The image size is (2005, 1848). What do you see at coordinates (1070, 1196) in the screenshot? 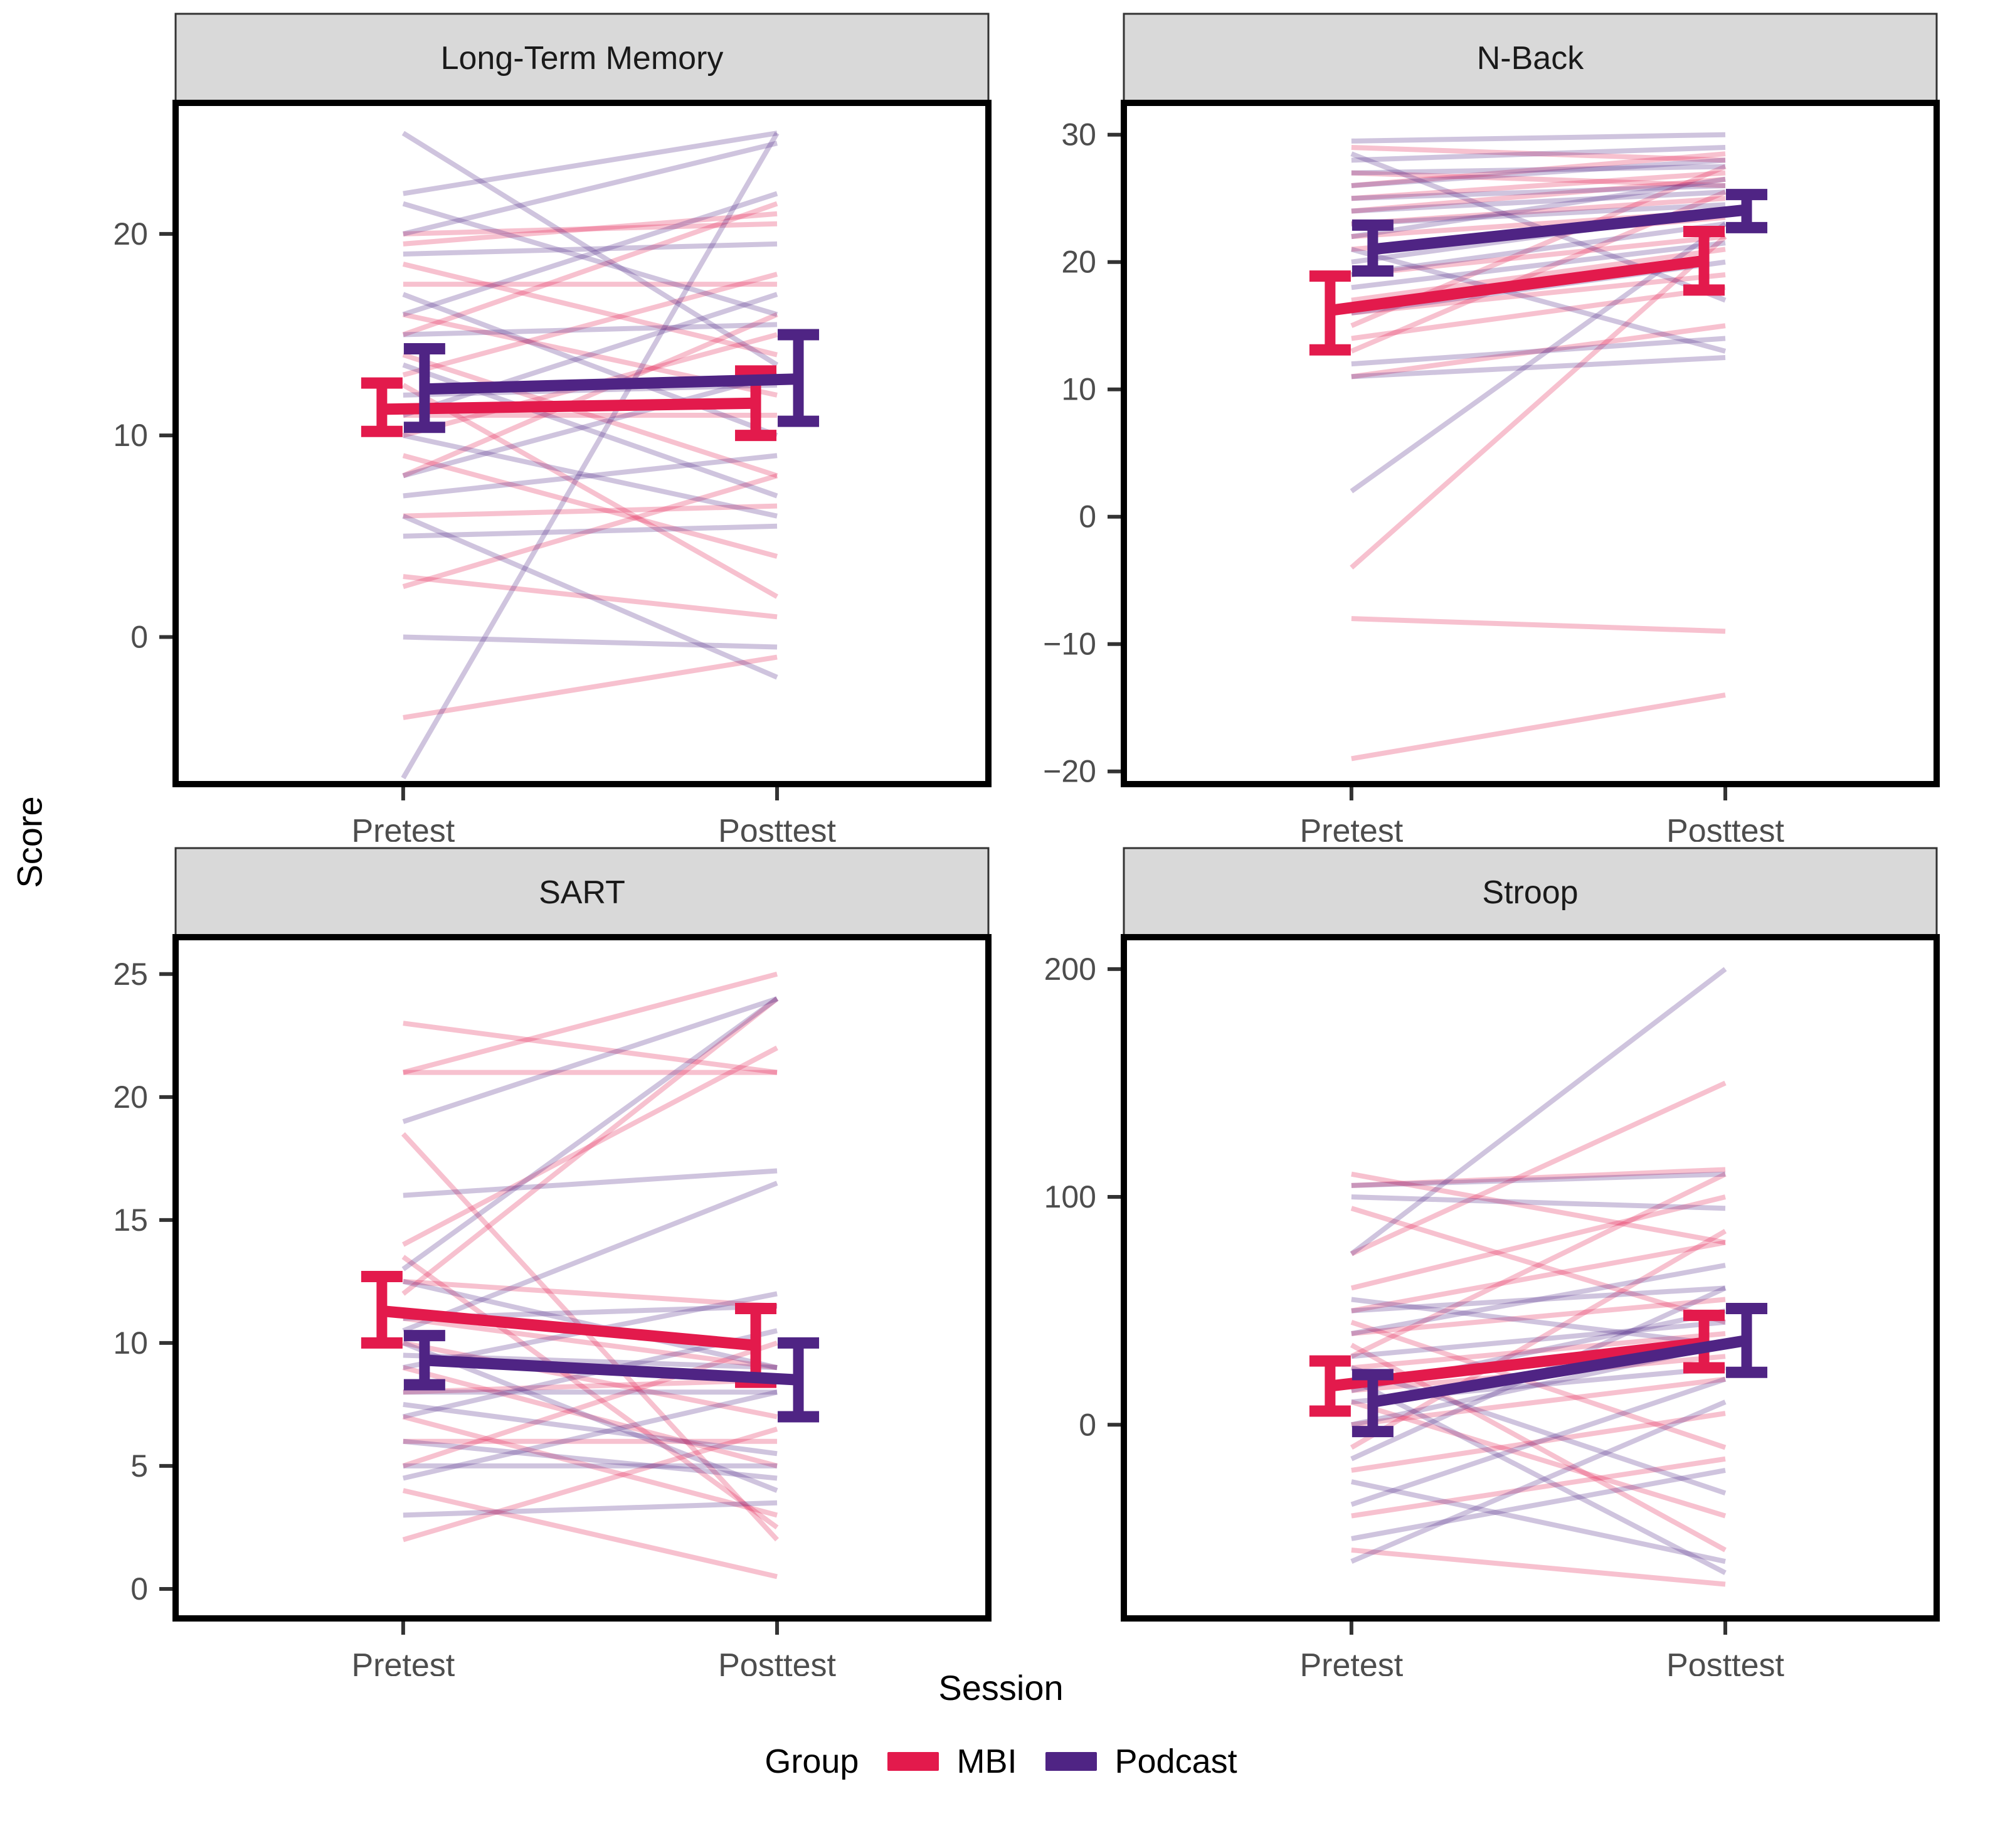
I see `y-tick-label: 100` at bounding box center [1070, 1196].